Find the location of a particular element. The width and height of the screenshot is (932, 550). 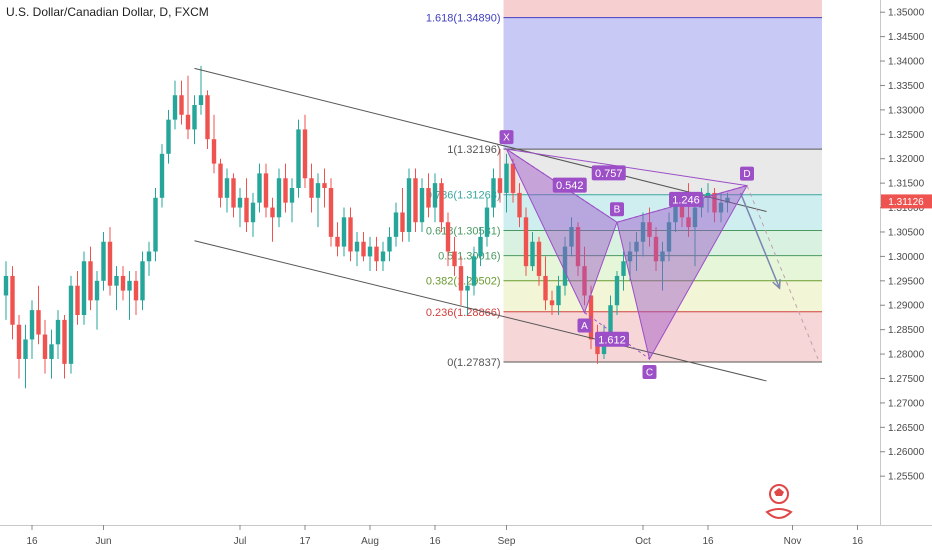

pattern-point-x: X is located at coordinates (506, 137).